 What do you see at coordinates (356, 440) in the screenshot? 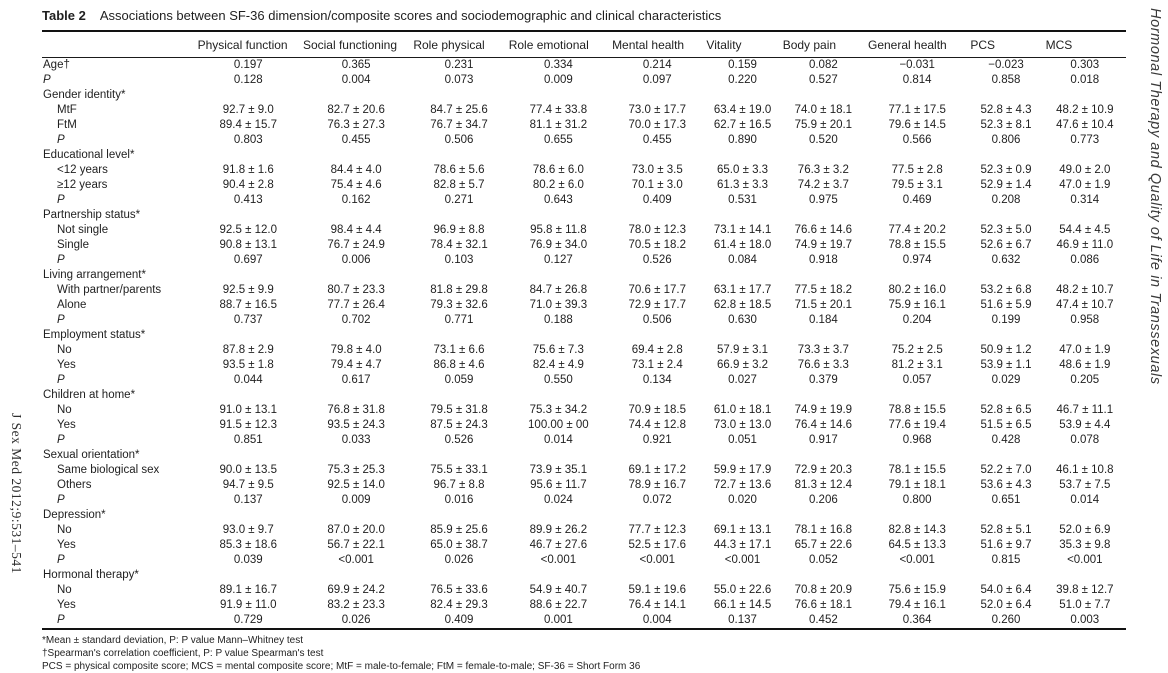
I see `data-cell: 0.033` at bounding box center [356, 440].